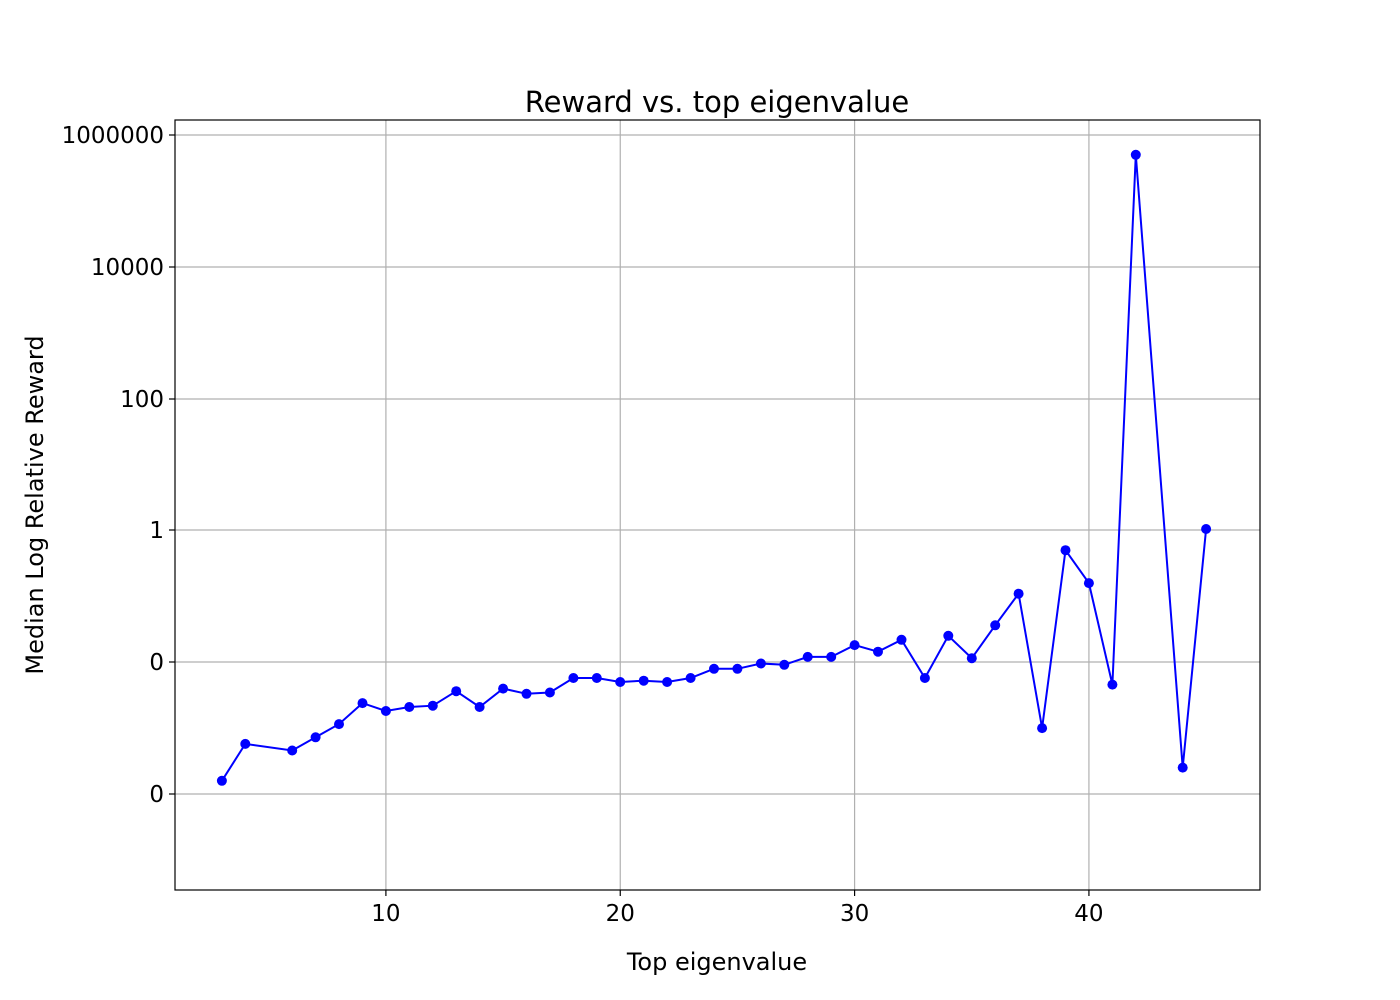 This screenshot has height=1000, width=1400. Describe the element at coordinates (717, 102) in the screenshot. I see `chart-title: Reward vs. top eigenvalue` at that location.